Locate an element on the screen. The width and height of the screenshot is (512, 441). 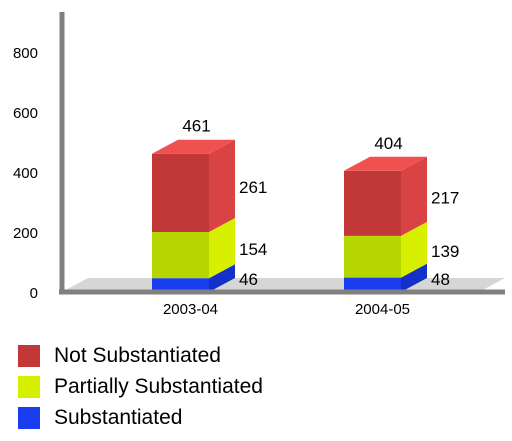
x-tick-label-2003-04: 2003-04 is located at coordinates (190, 309).